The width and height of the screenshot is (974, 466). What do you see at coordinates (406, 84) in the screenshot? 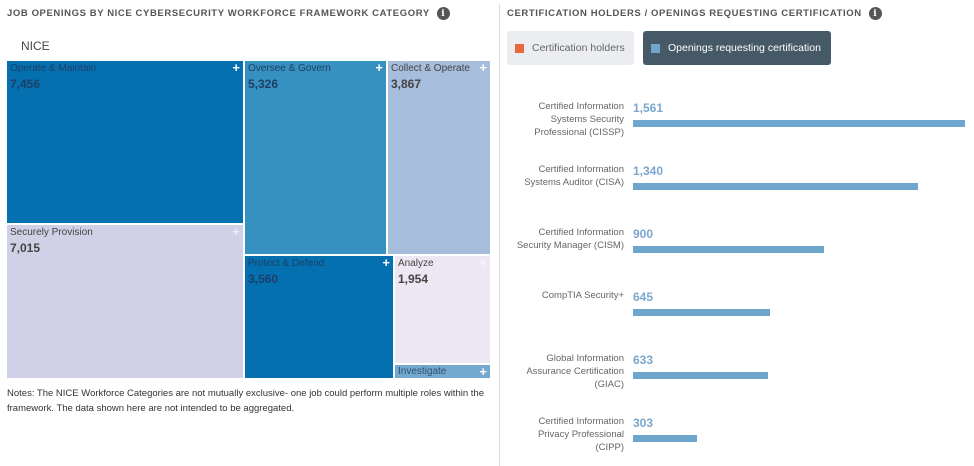
I see `treemap-tile-value: 3,867` at bounding box center [406, 84].